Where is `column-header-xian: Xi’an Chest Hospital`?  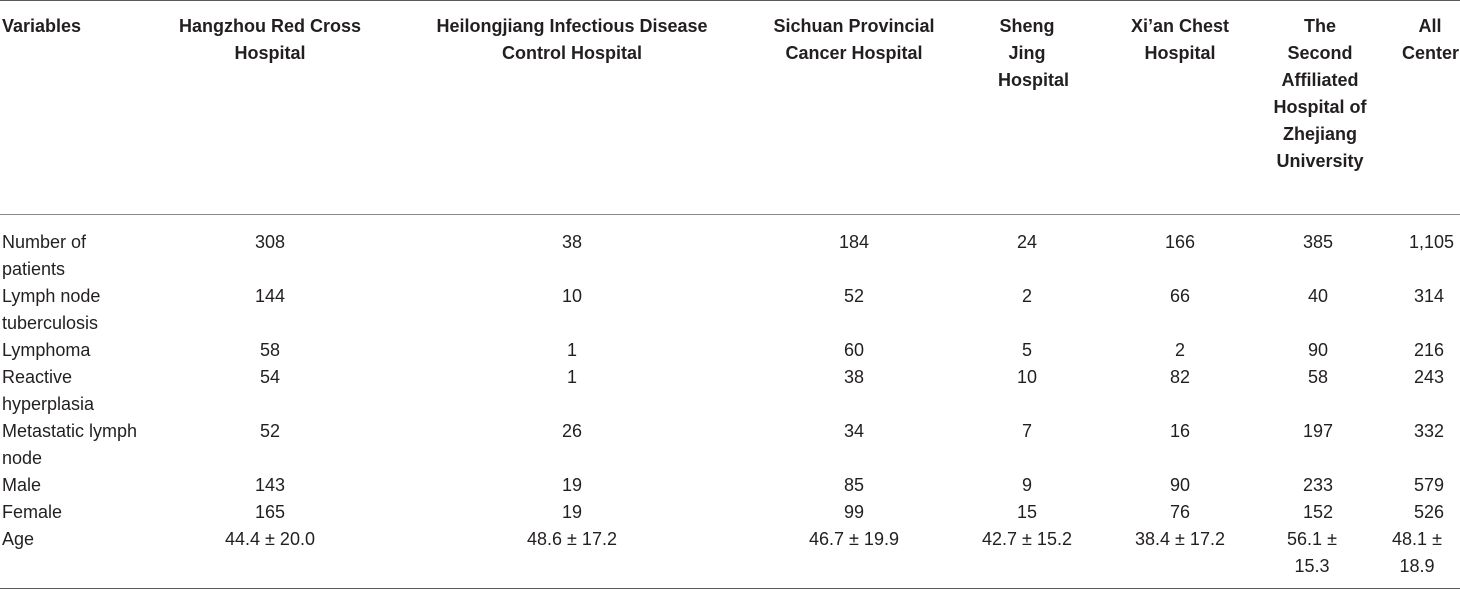
column-header-xian: Xi’an Chest Hospital is located at coordinates (1180, 107).